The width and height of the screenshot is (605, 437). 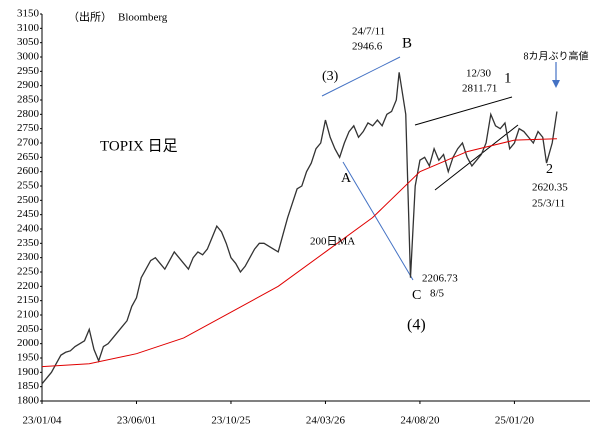 I want to click on x-tick-label: 25/01/20, so click(x=515, y=421).